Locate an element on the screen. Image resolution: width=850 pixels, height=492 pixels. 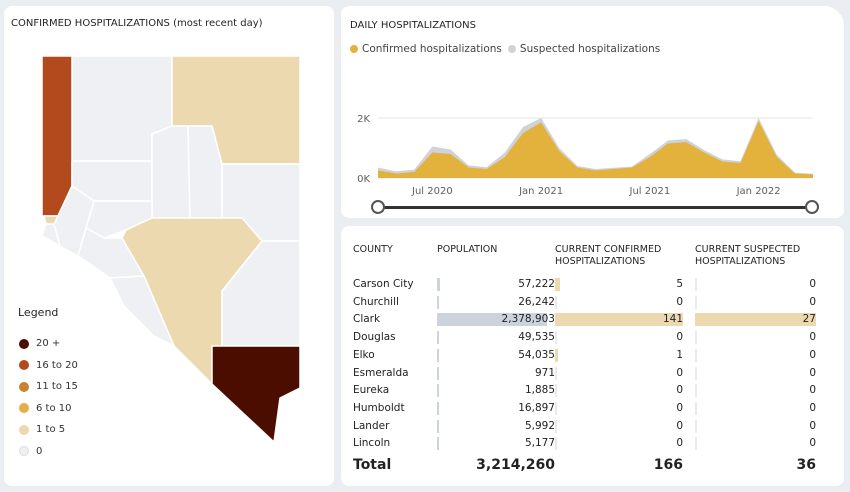
header-suspected: CURRENT SUSPECTED HOSPITALIZATIONS is located at coordinates (747, 256).